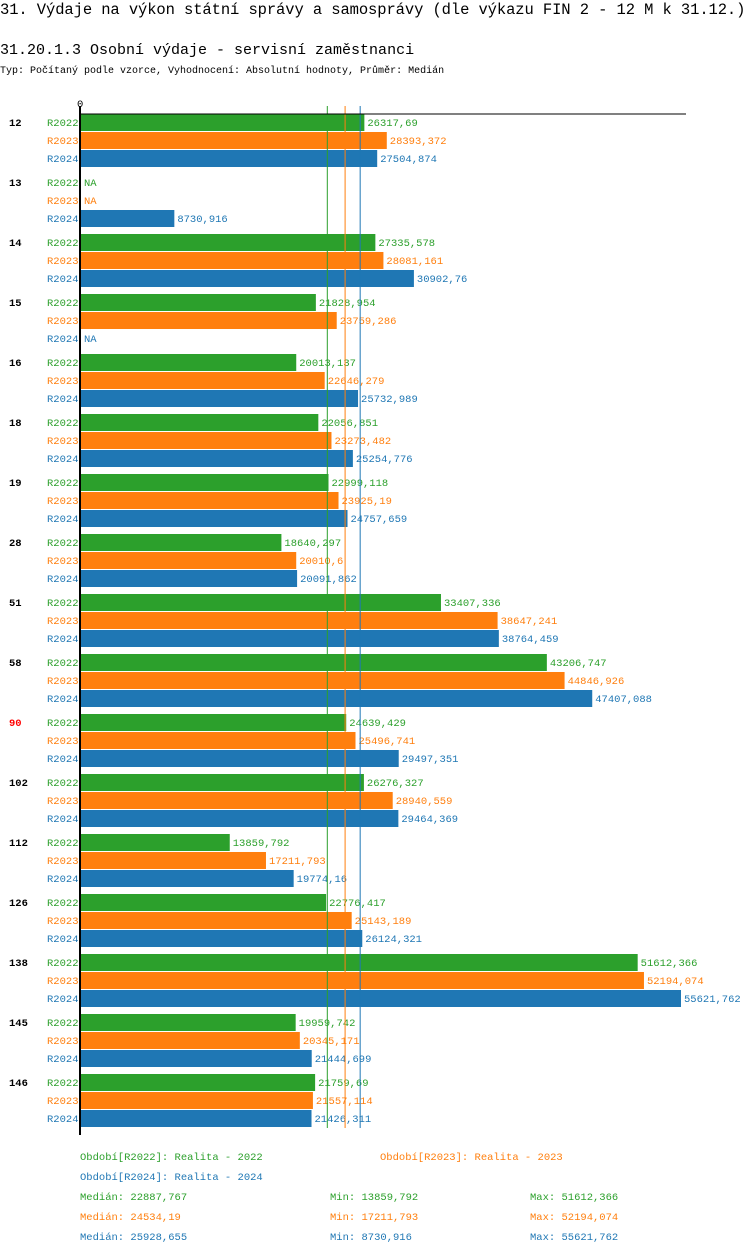 This screenshot has width=750, height=1254. What do you see at coordinates (471, 1158) in the screenshot?
I see `legend-period: Období[R2023]: Realita - 2023` at bounding box center [471, 1158].